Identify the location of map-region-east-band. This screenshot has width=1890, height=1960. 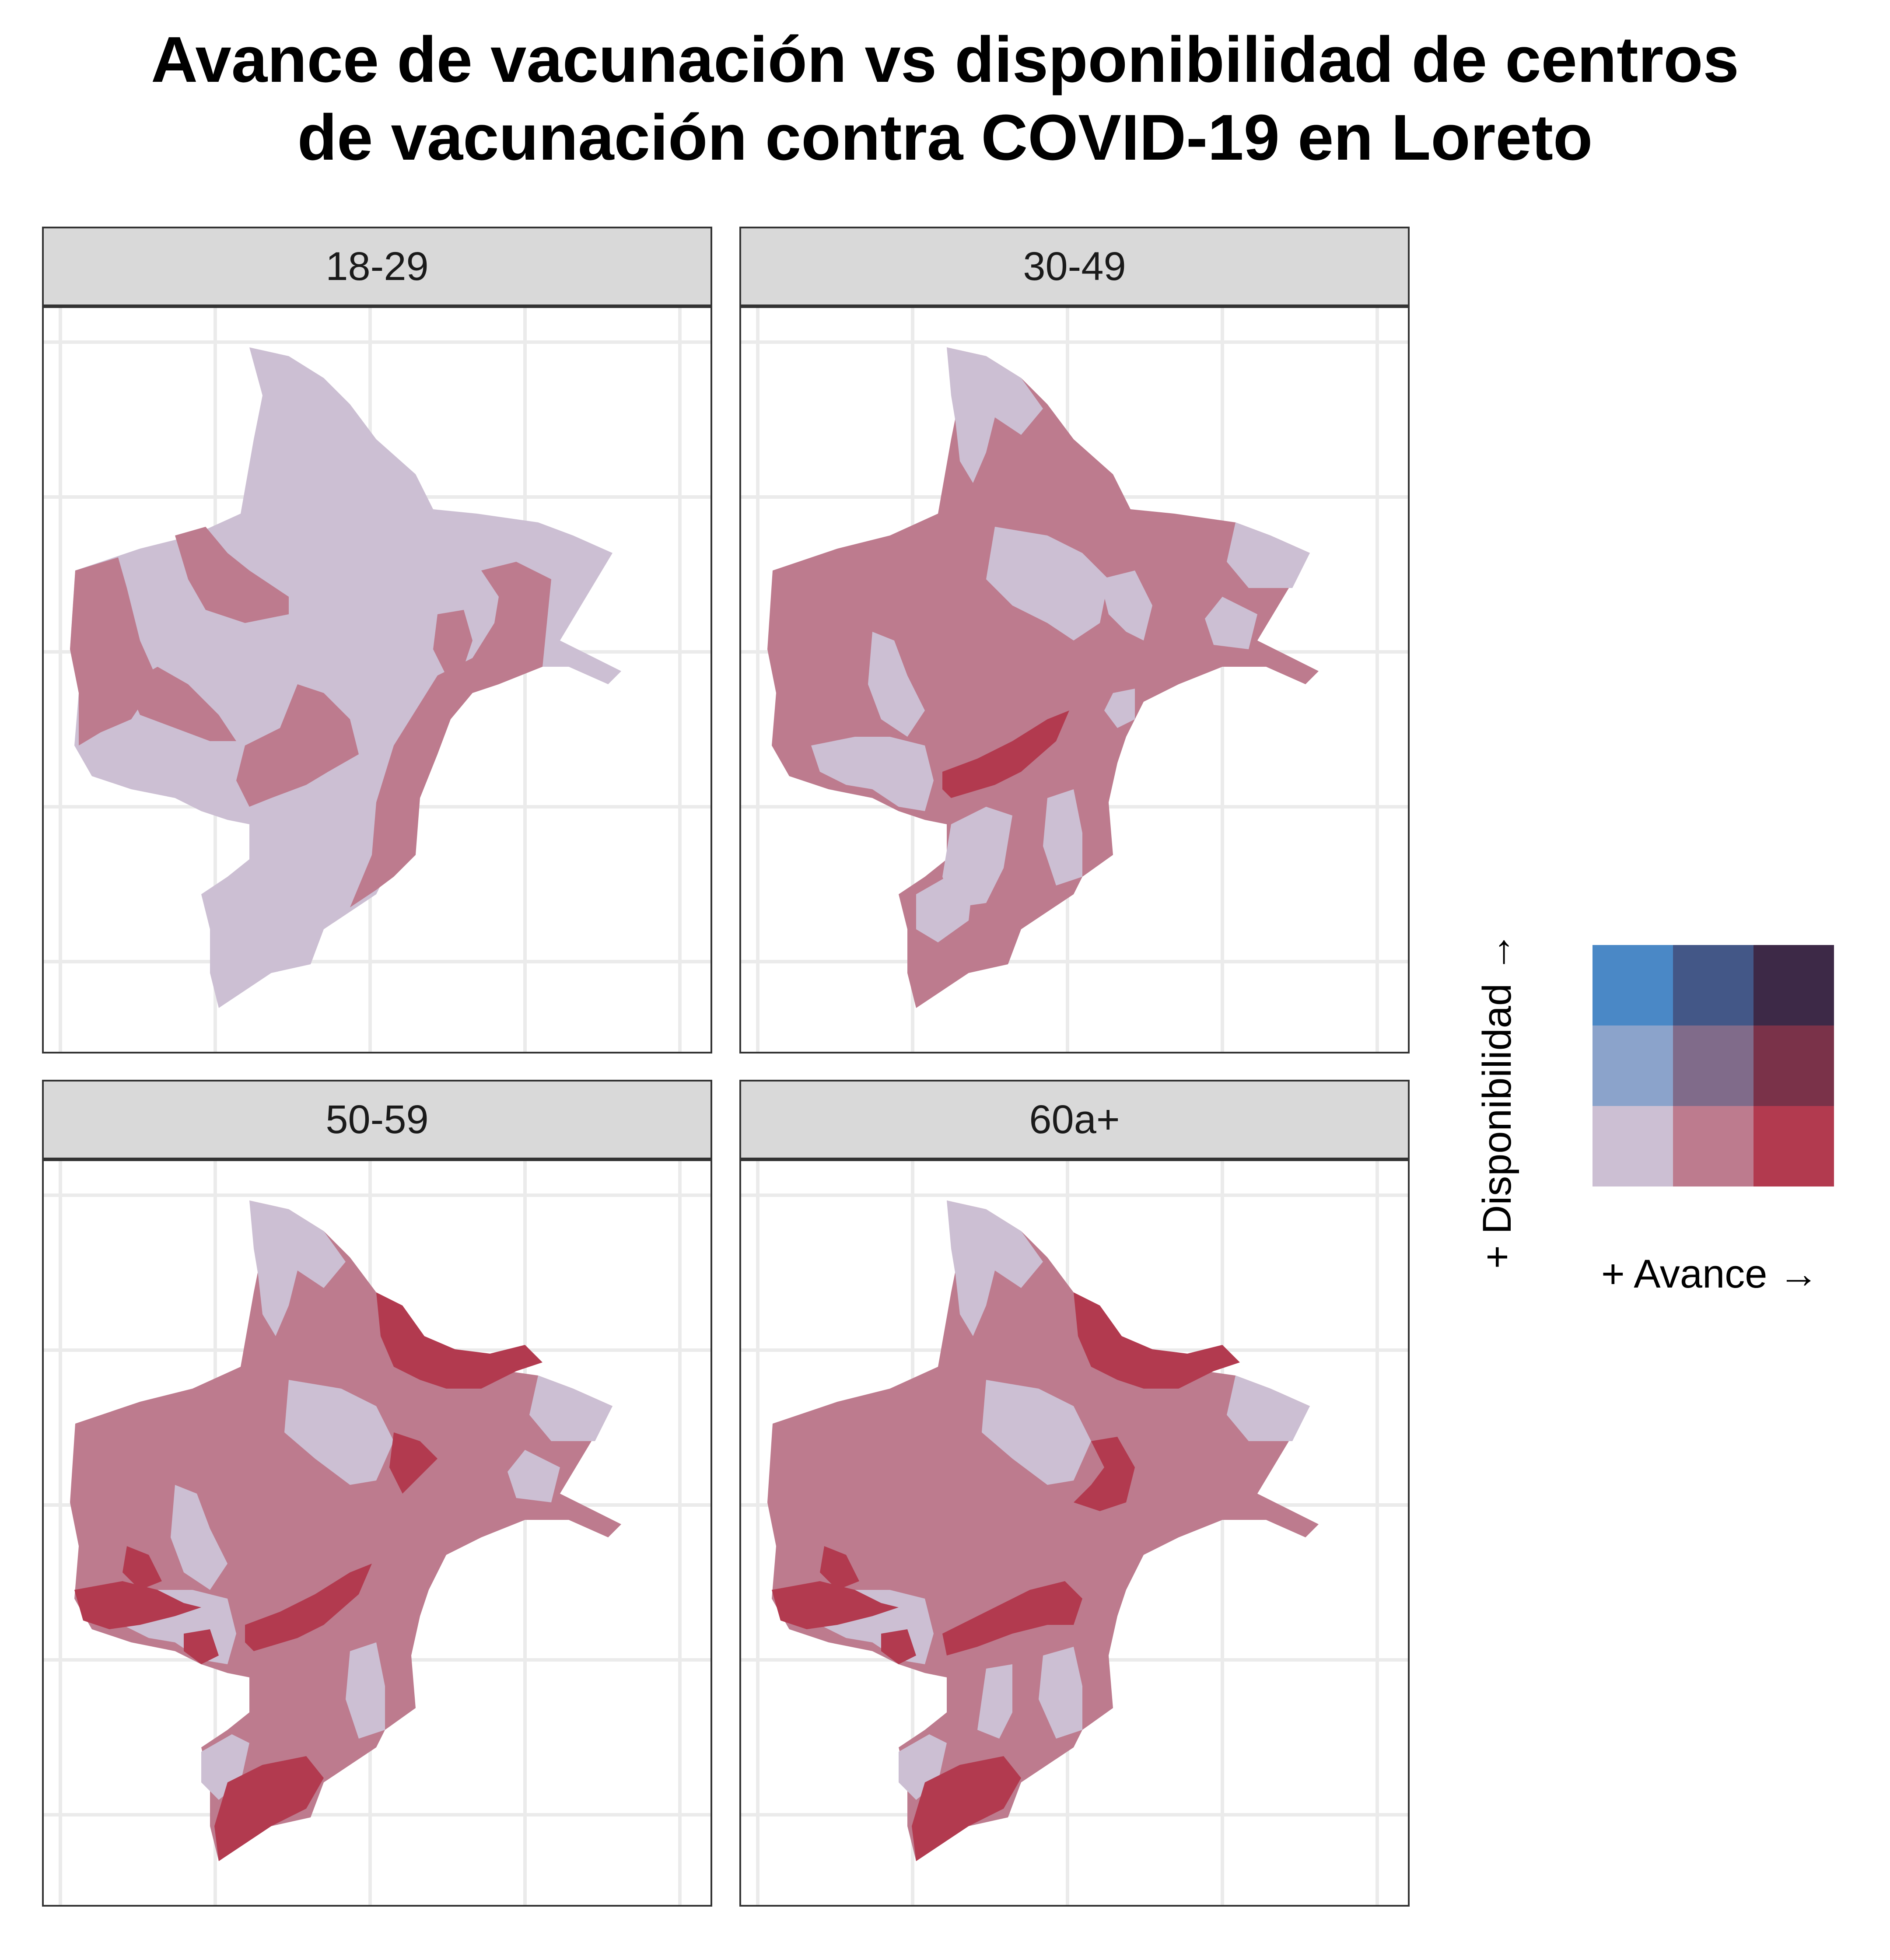
(450, 734).